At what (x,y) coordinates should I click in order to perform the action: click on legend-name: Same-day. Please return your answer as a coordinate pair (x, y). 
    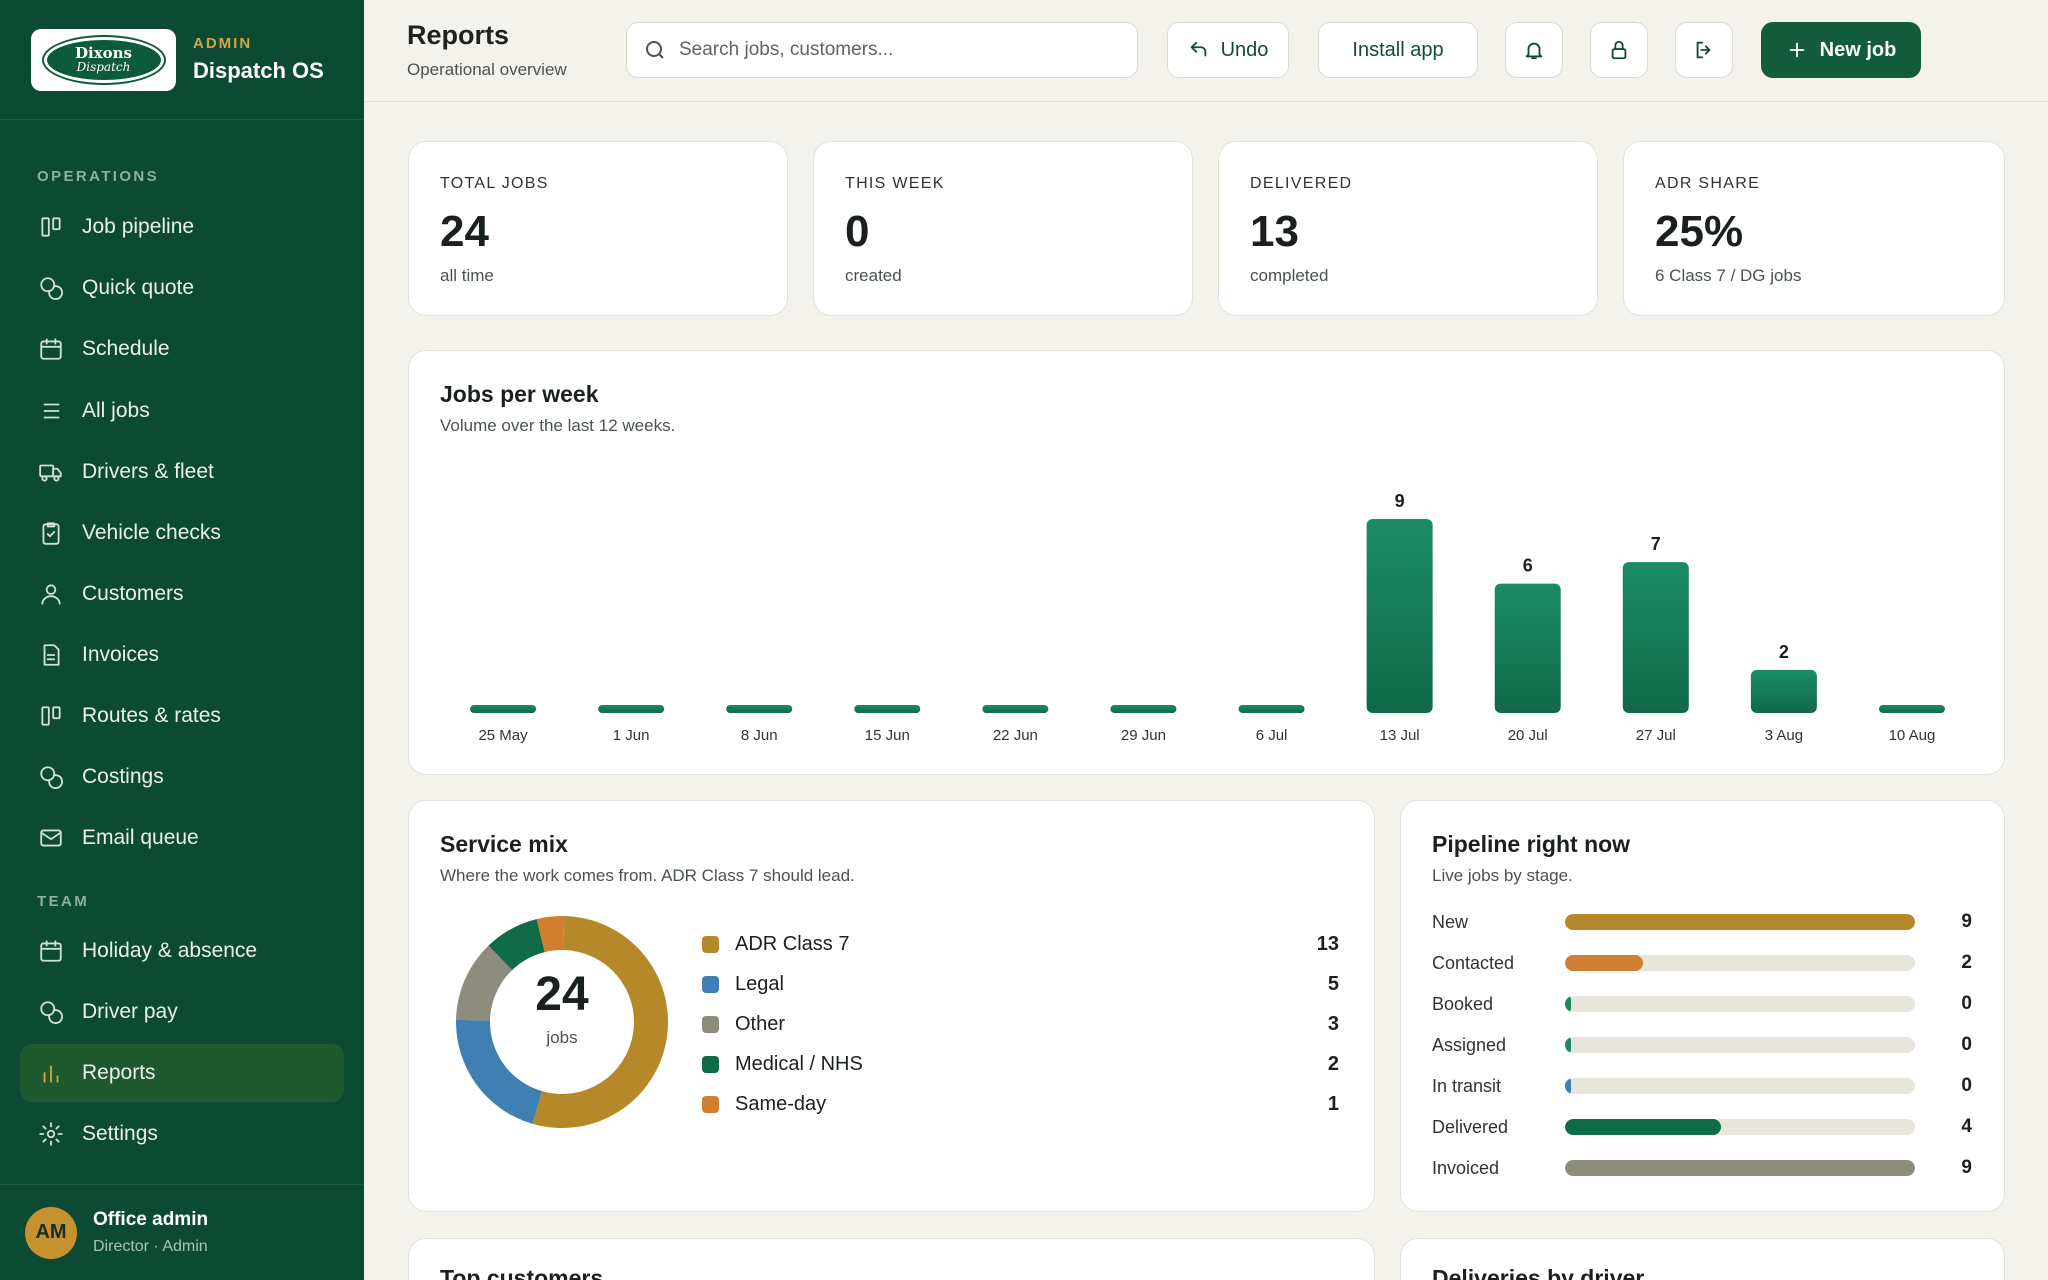
    Looking at the image, I should click on (781, 1103).